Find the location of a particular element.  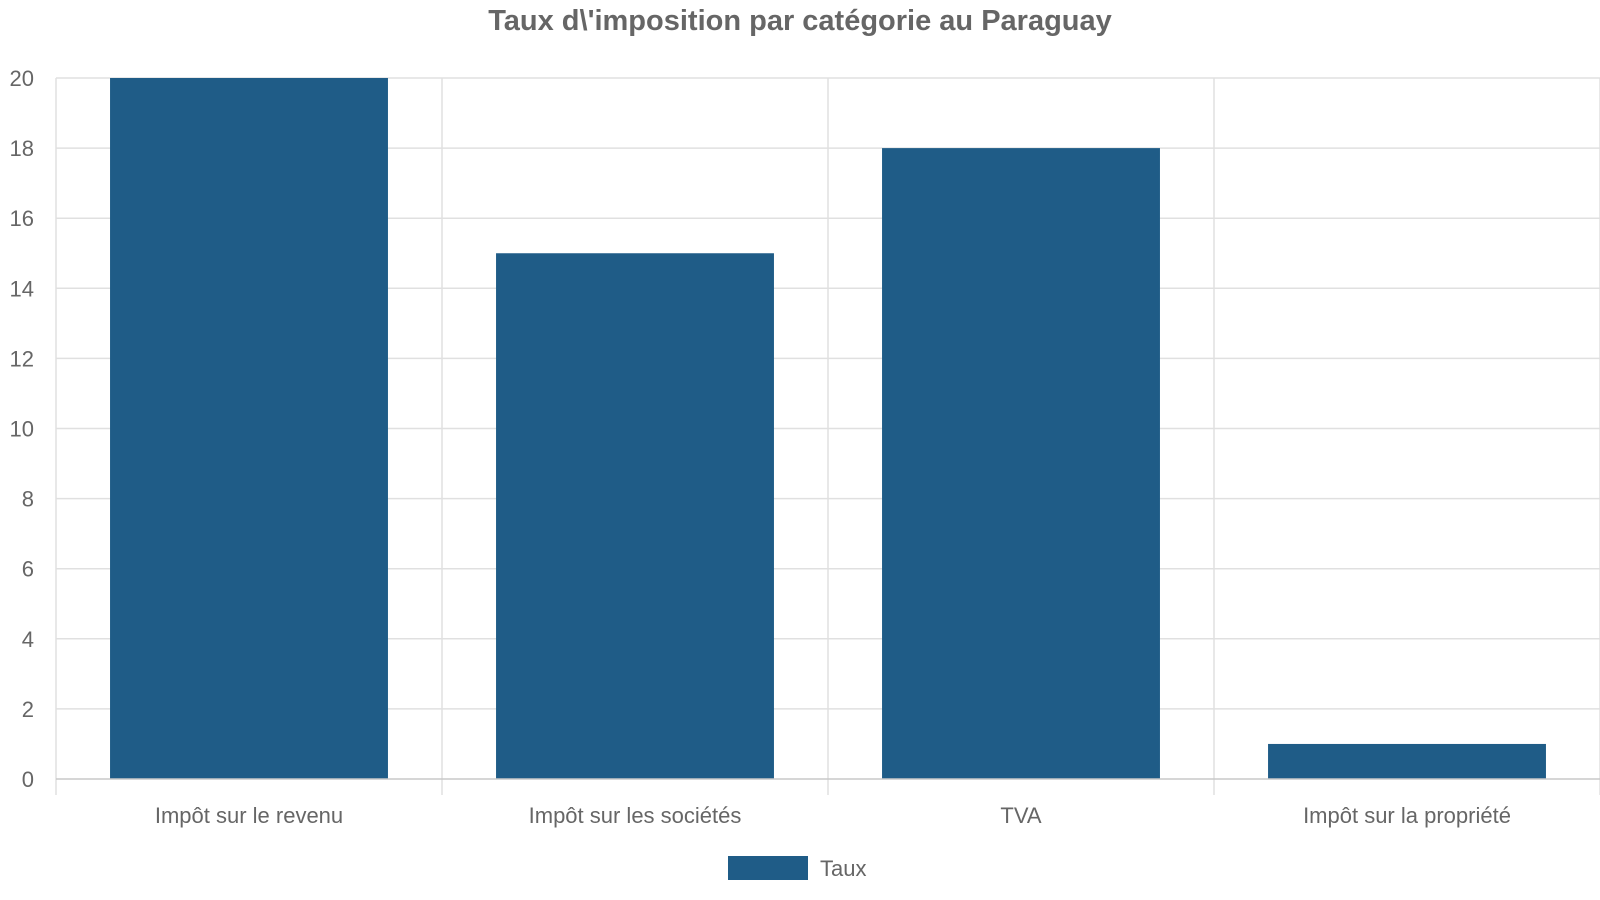

legend-label: Taux is located at coordinates (843, 868).